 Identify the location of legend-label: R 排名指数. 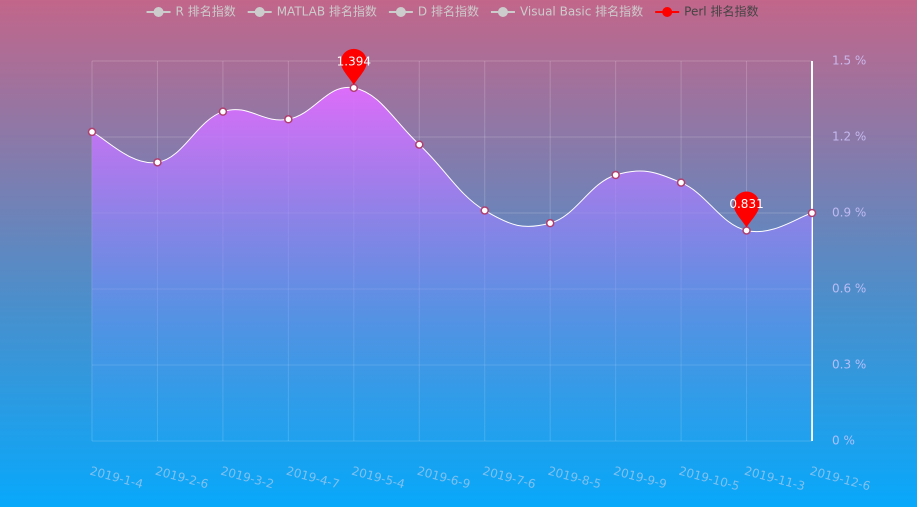
(206, 11).